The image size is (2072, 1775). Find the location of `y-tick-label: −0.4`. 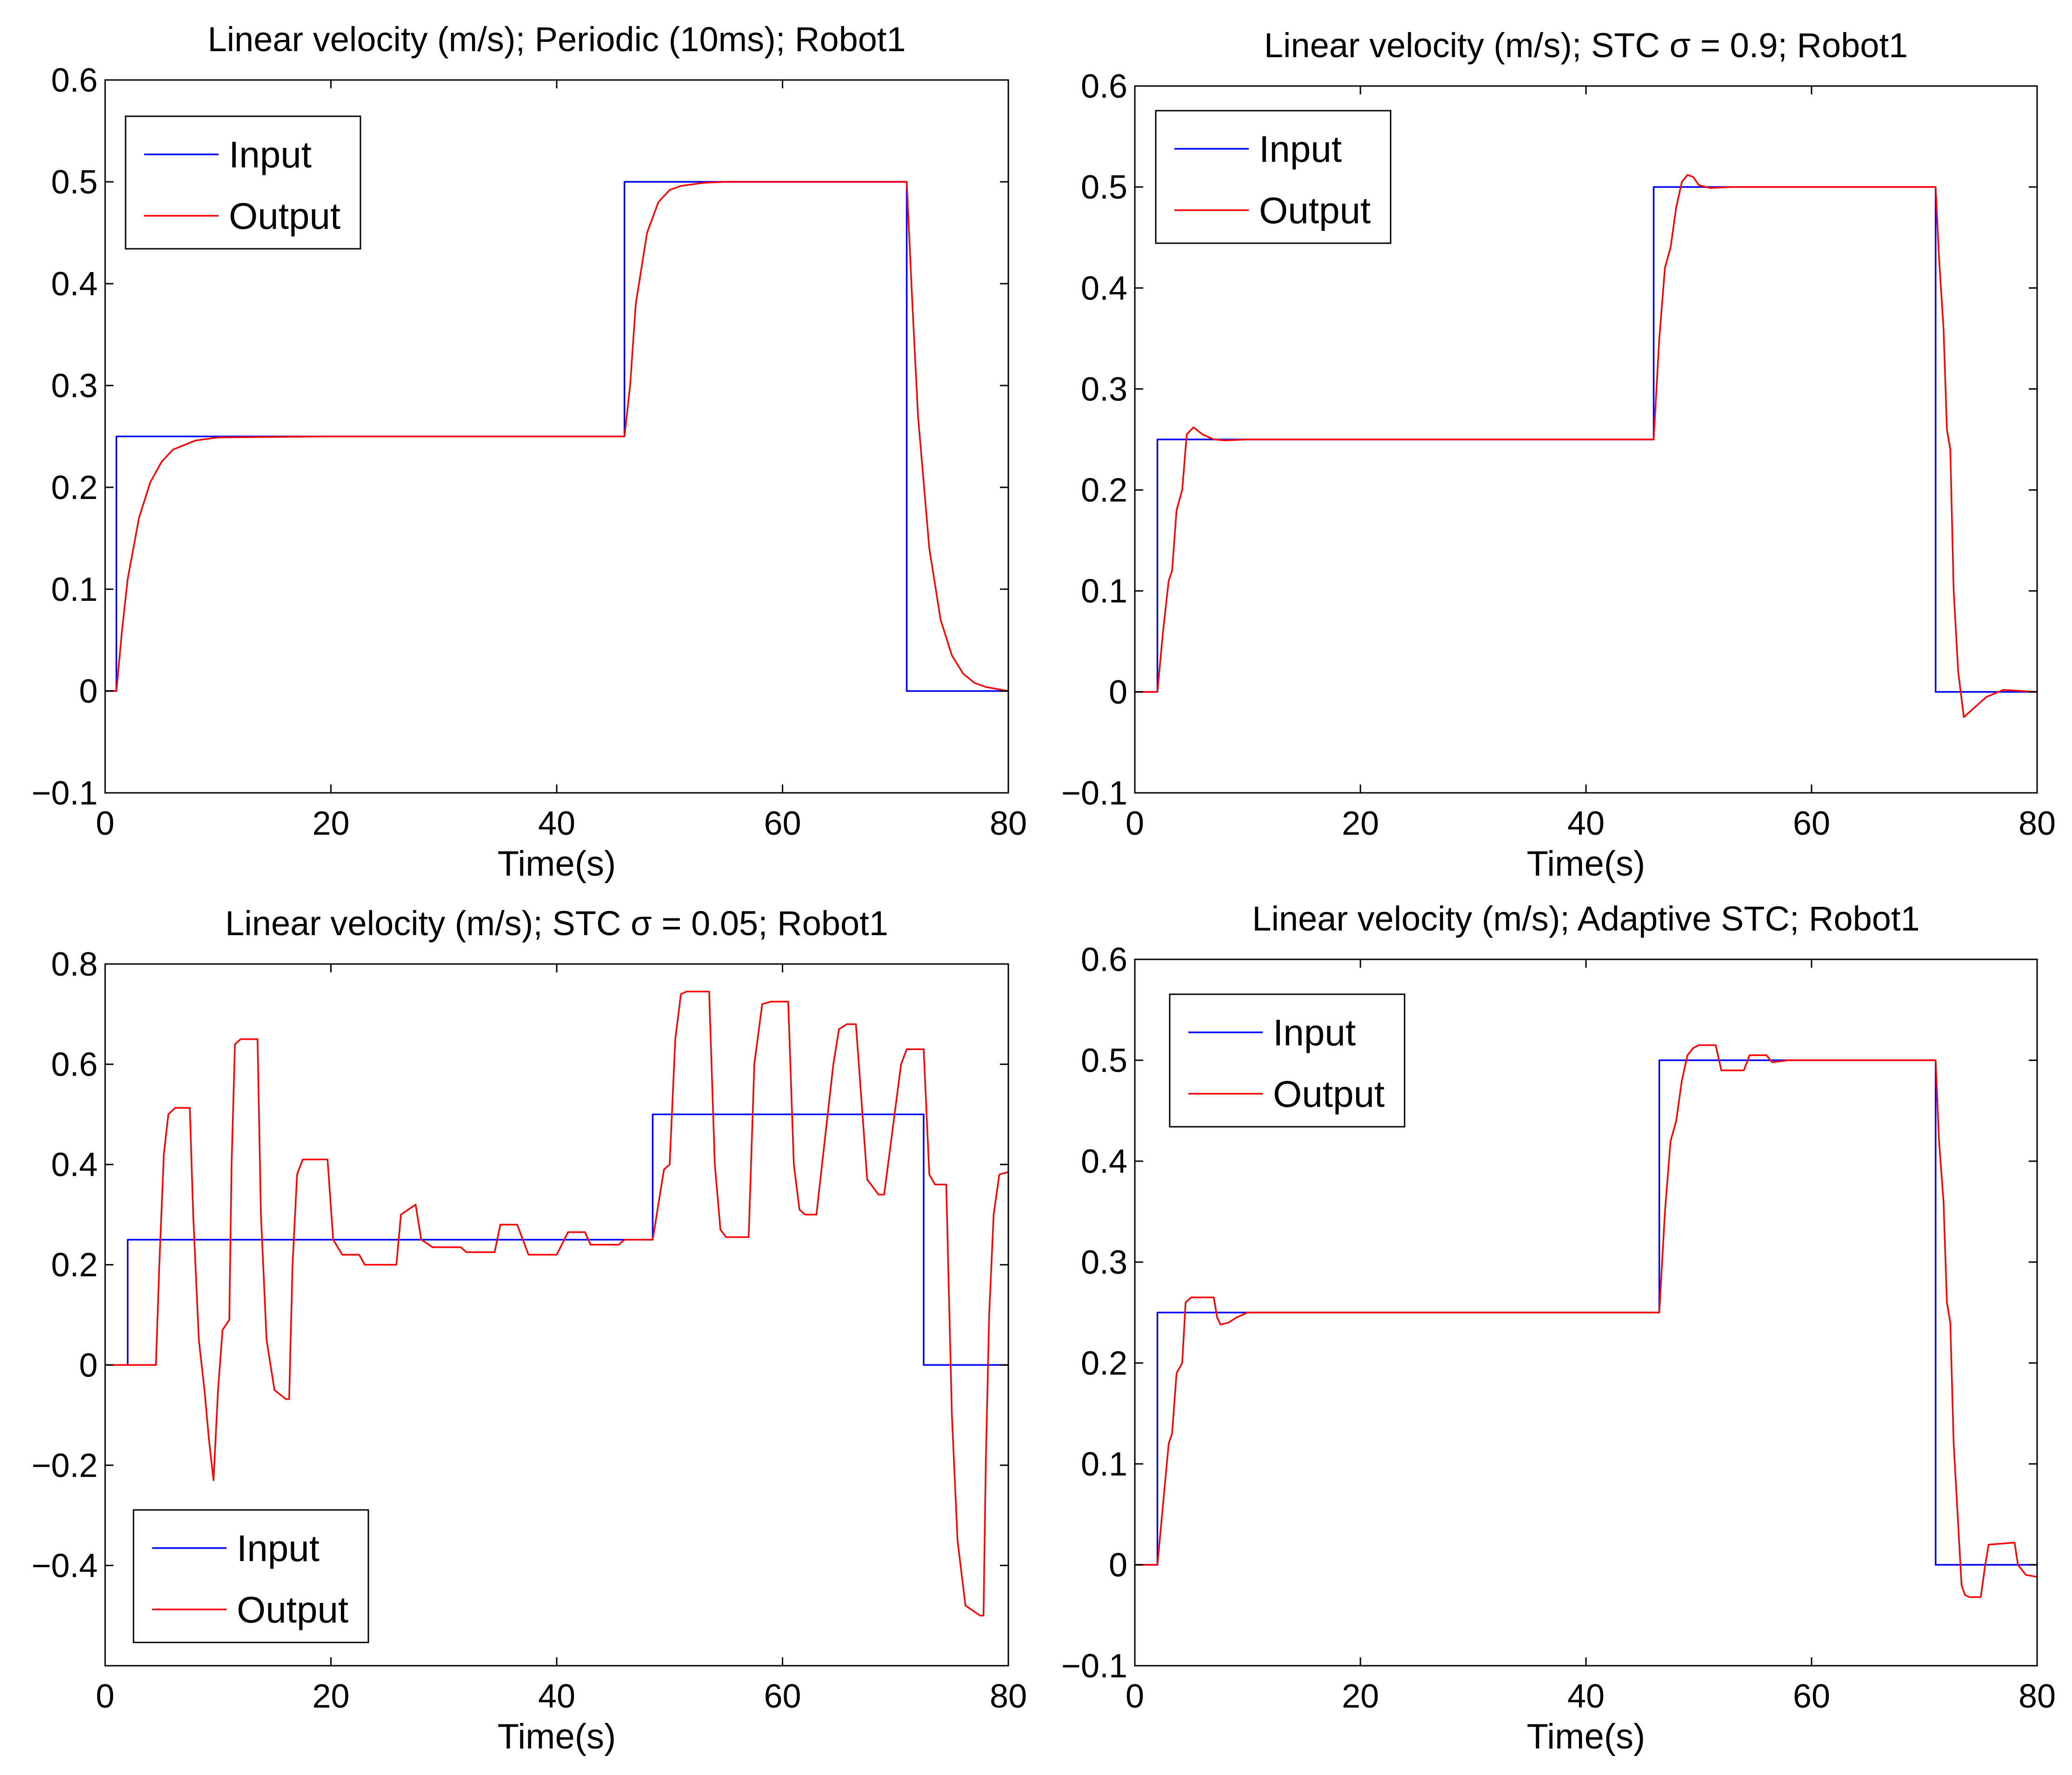

y-tick-label: −0.4 is located at coordinates (65, 1565).